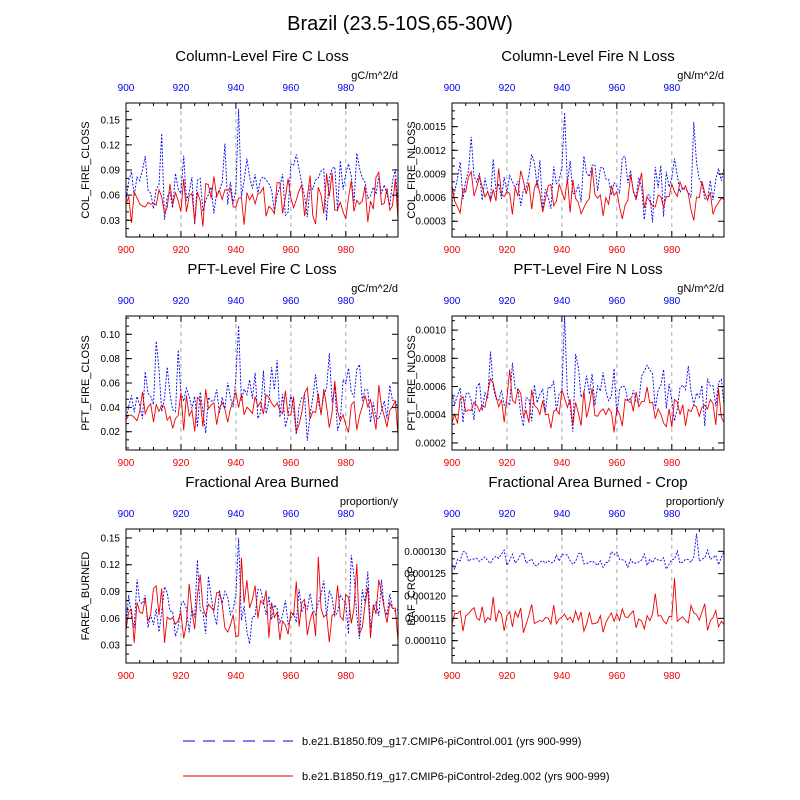  What do you see at coordinates (111, 196) in the screenshot?
I see `y-tick-label: 0.06` at bounding box center [111, 196].